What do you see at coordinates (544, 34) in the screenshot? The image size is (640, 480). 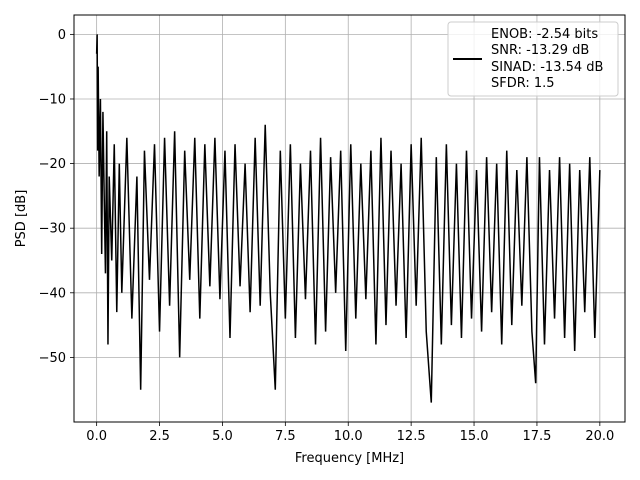 I see `legend-enob: ENOB: -2.54 bits` at bounding box center [544, 34].